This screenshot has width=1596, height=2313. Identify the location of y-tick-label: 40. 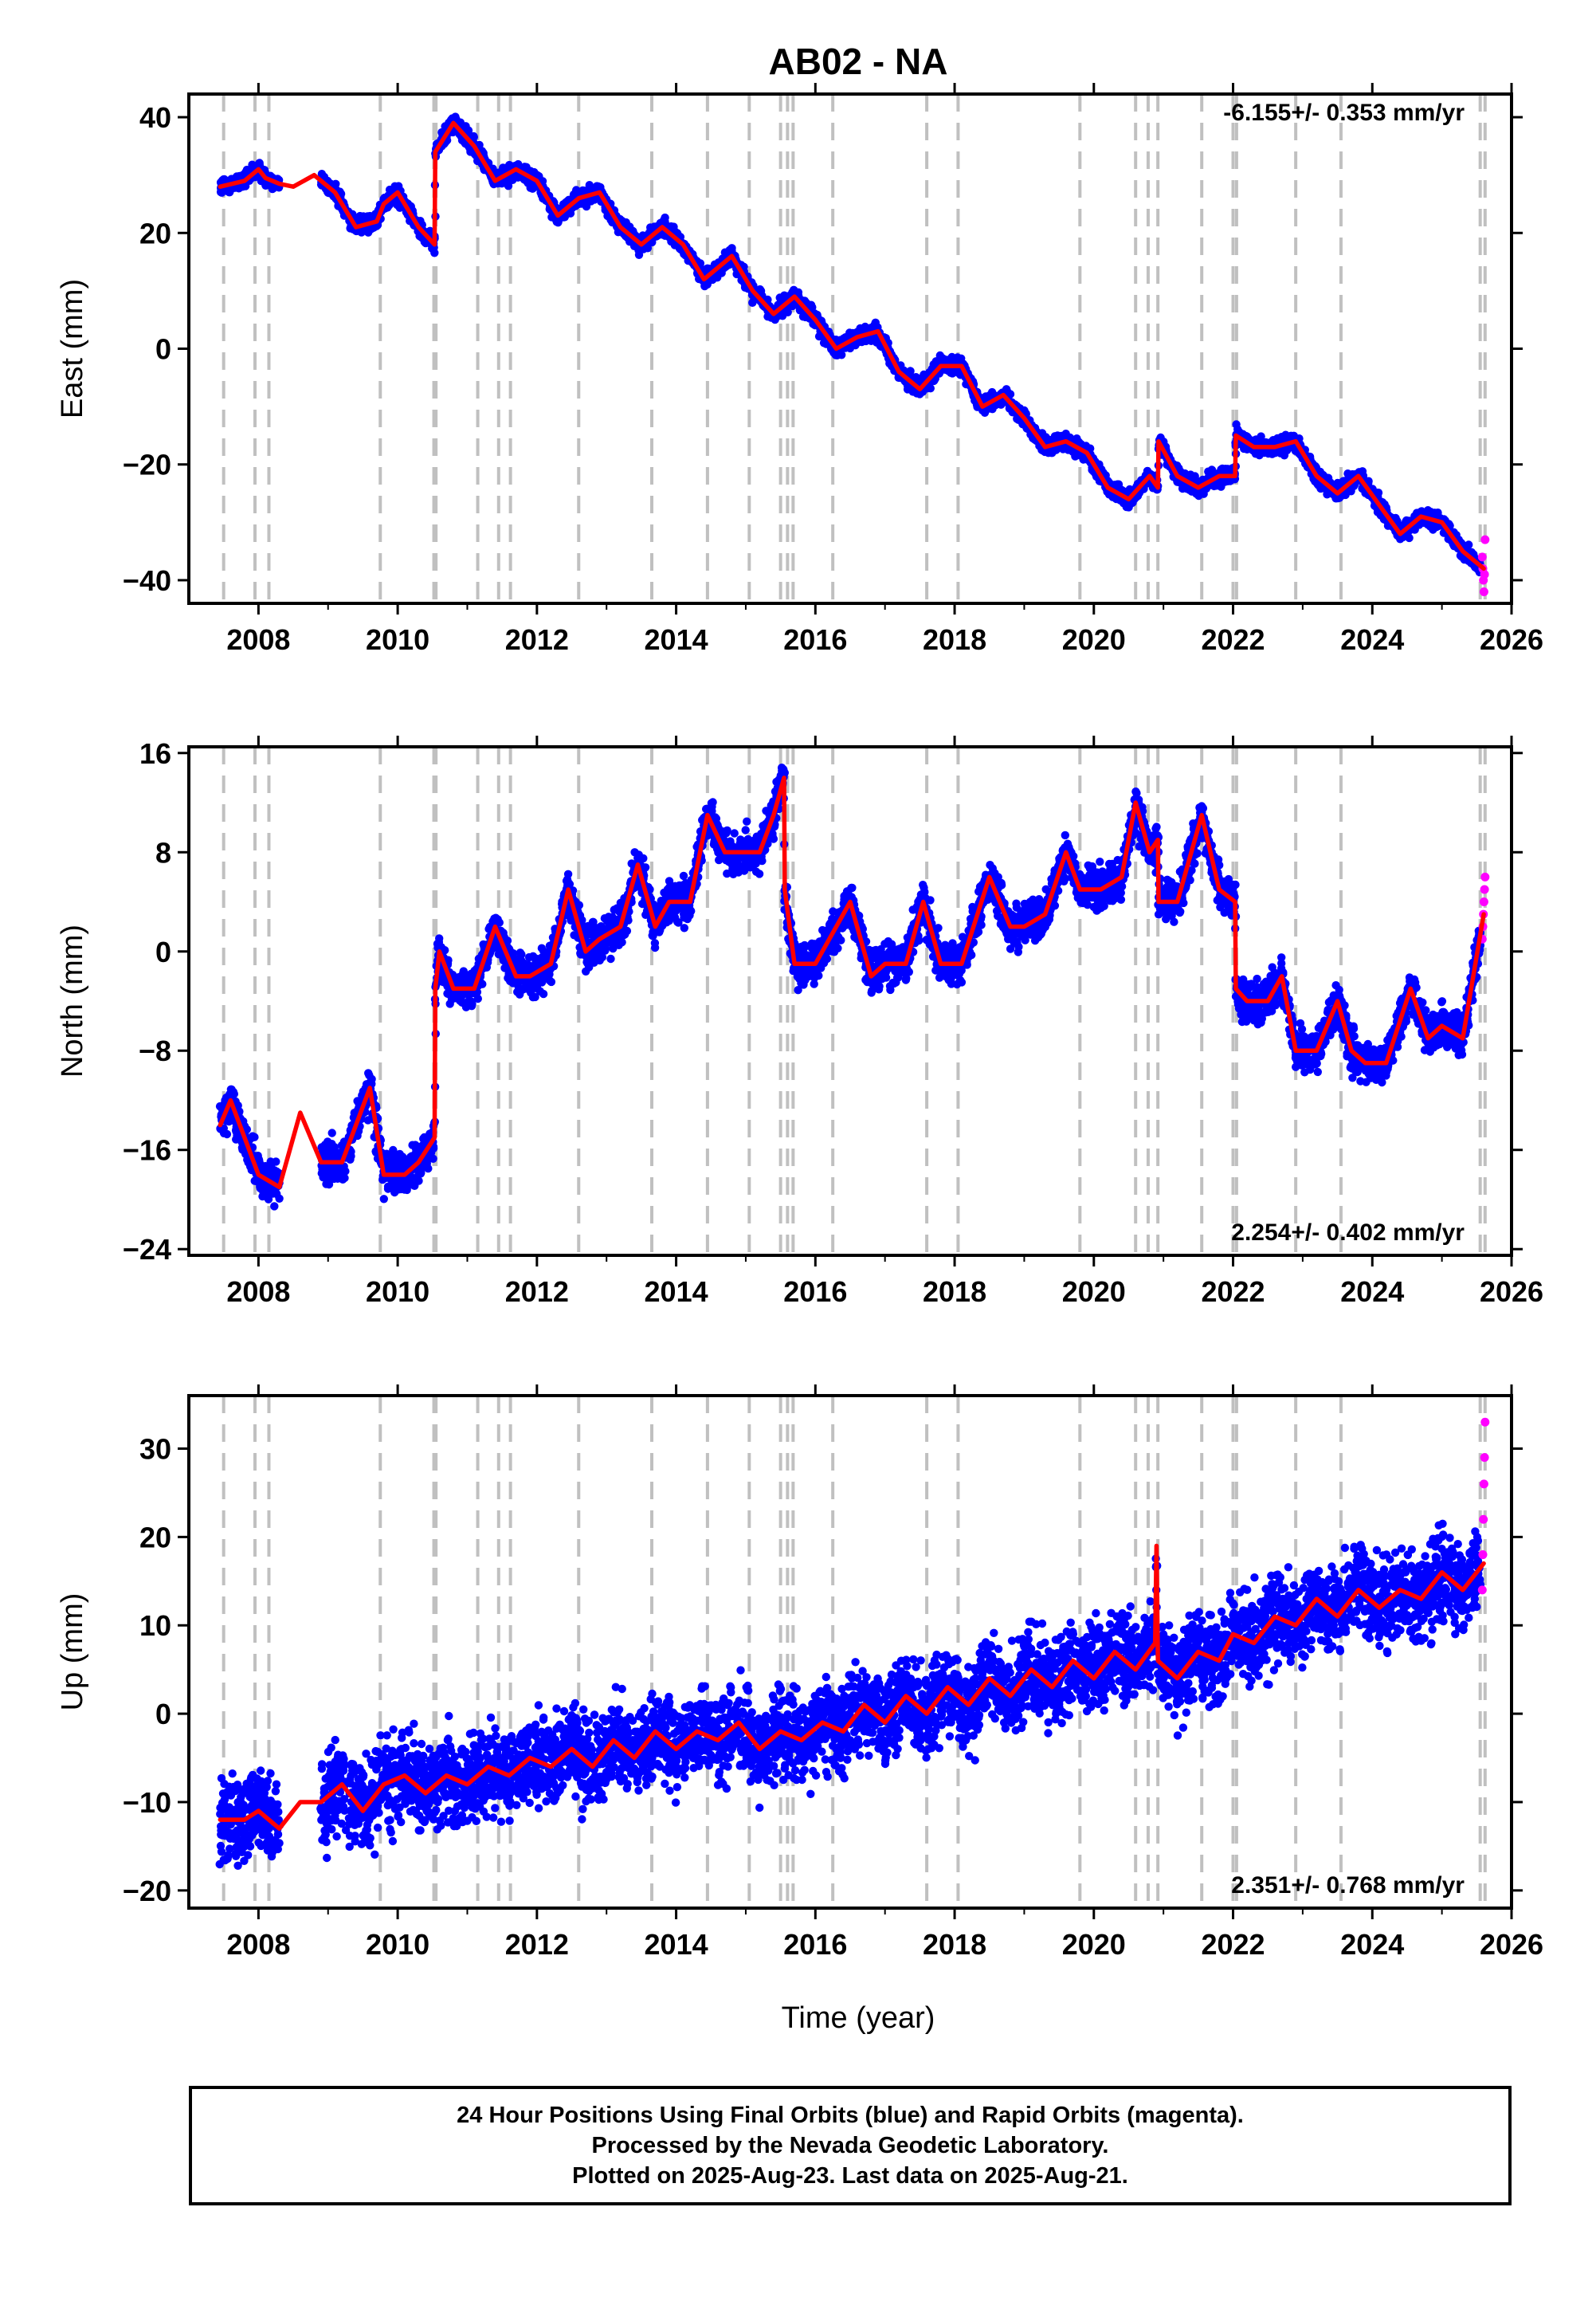
(155, 117).